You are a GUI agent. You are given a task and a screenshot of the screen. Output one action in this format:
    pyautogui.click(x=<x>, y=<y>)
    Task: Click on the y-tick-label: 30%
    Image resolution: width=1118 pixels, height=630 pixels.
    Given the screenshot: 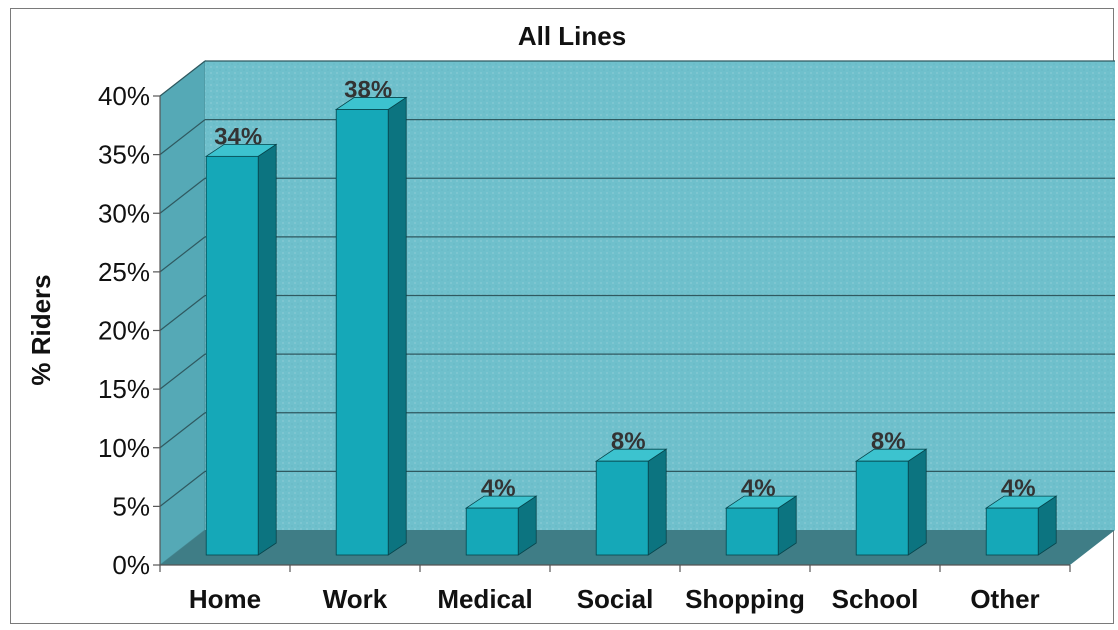 What is the action you would take?
    pyautogui.click(x=124, y=213)
    